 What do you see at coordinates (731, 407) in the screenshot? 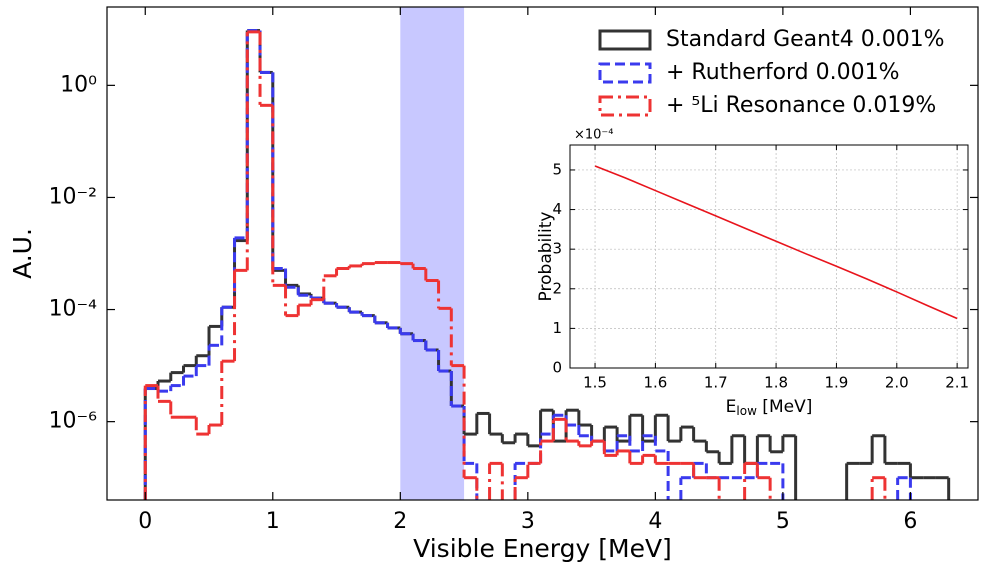
I see `x-axis-label-part: E` at bounding box center [731, 407].